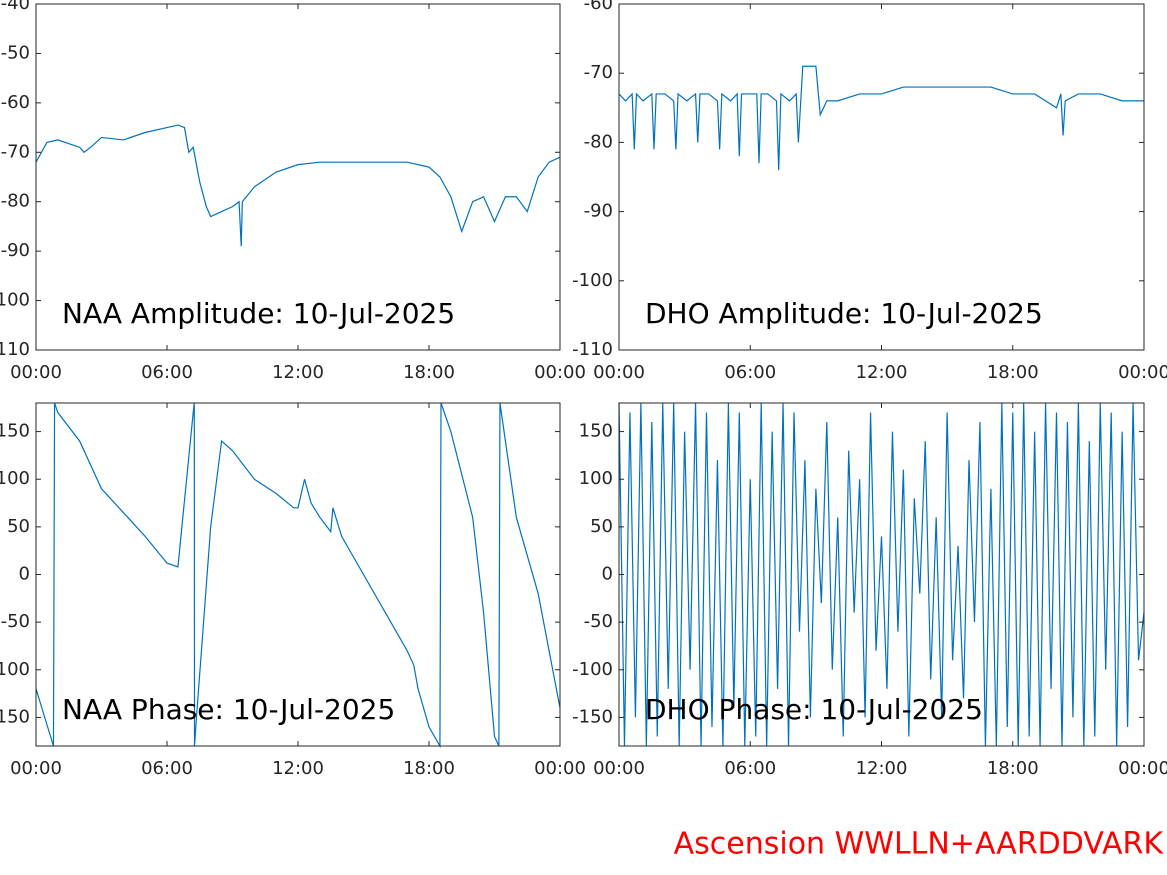 Image resolution: width=1167 pixels, height=875 pixels. Describe the element at coordinates (814, 709) in the screenshot. I see `panel-title: DHO Phase: 10-Jul-2025` at that location.